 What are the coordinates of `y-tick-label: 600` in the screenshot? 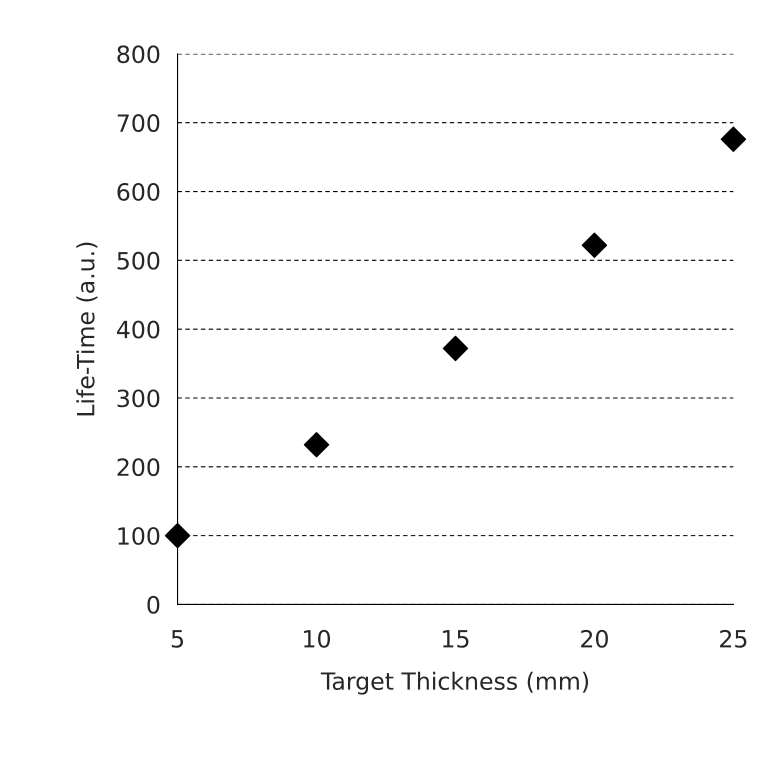 It's located at (138, 191).